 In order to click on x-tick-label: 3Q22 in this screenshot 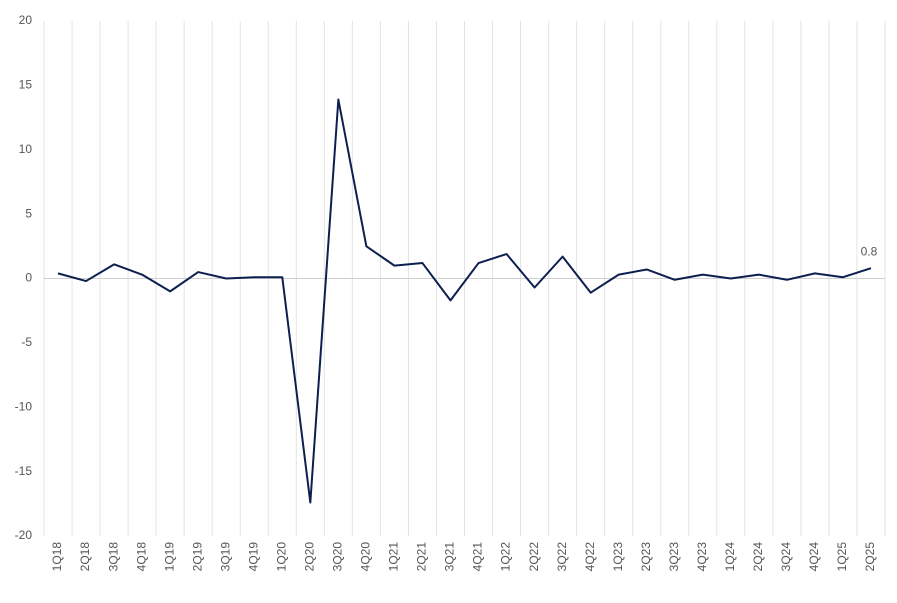, I will do `click(562, 557)`.